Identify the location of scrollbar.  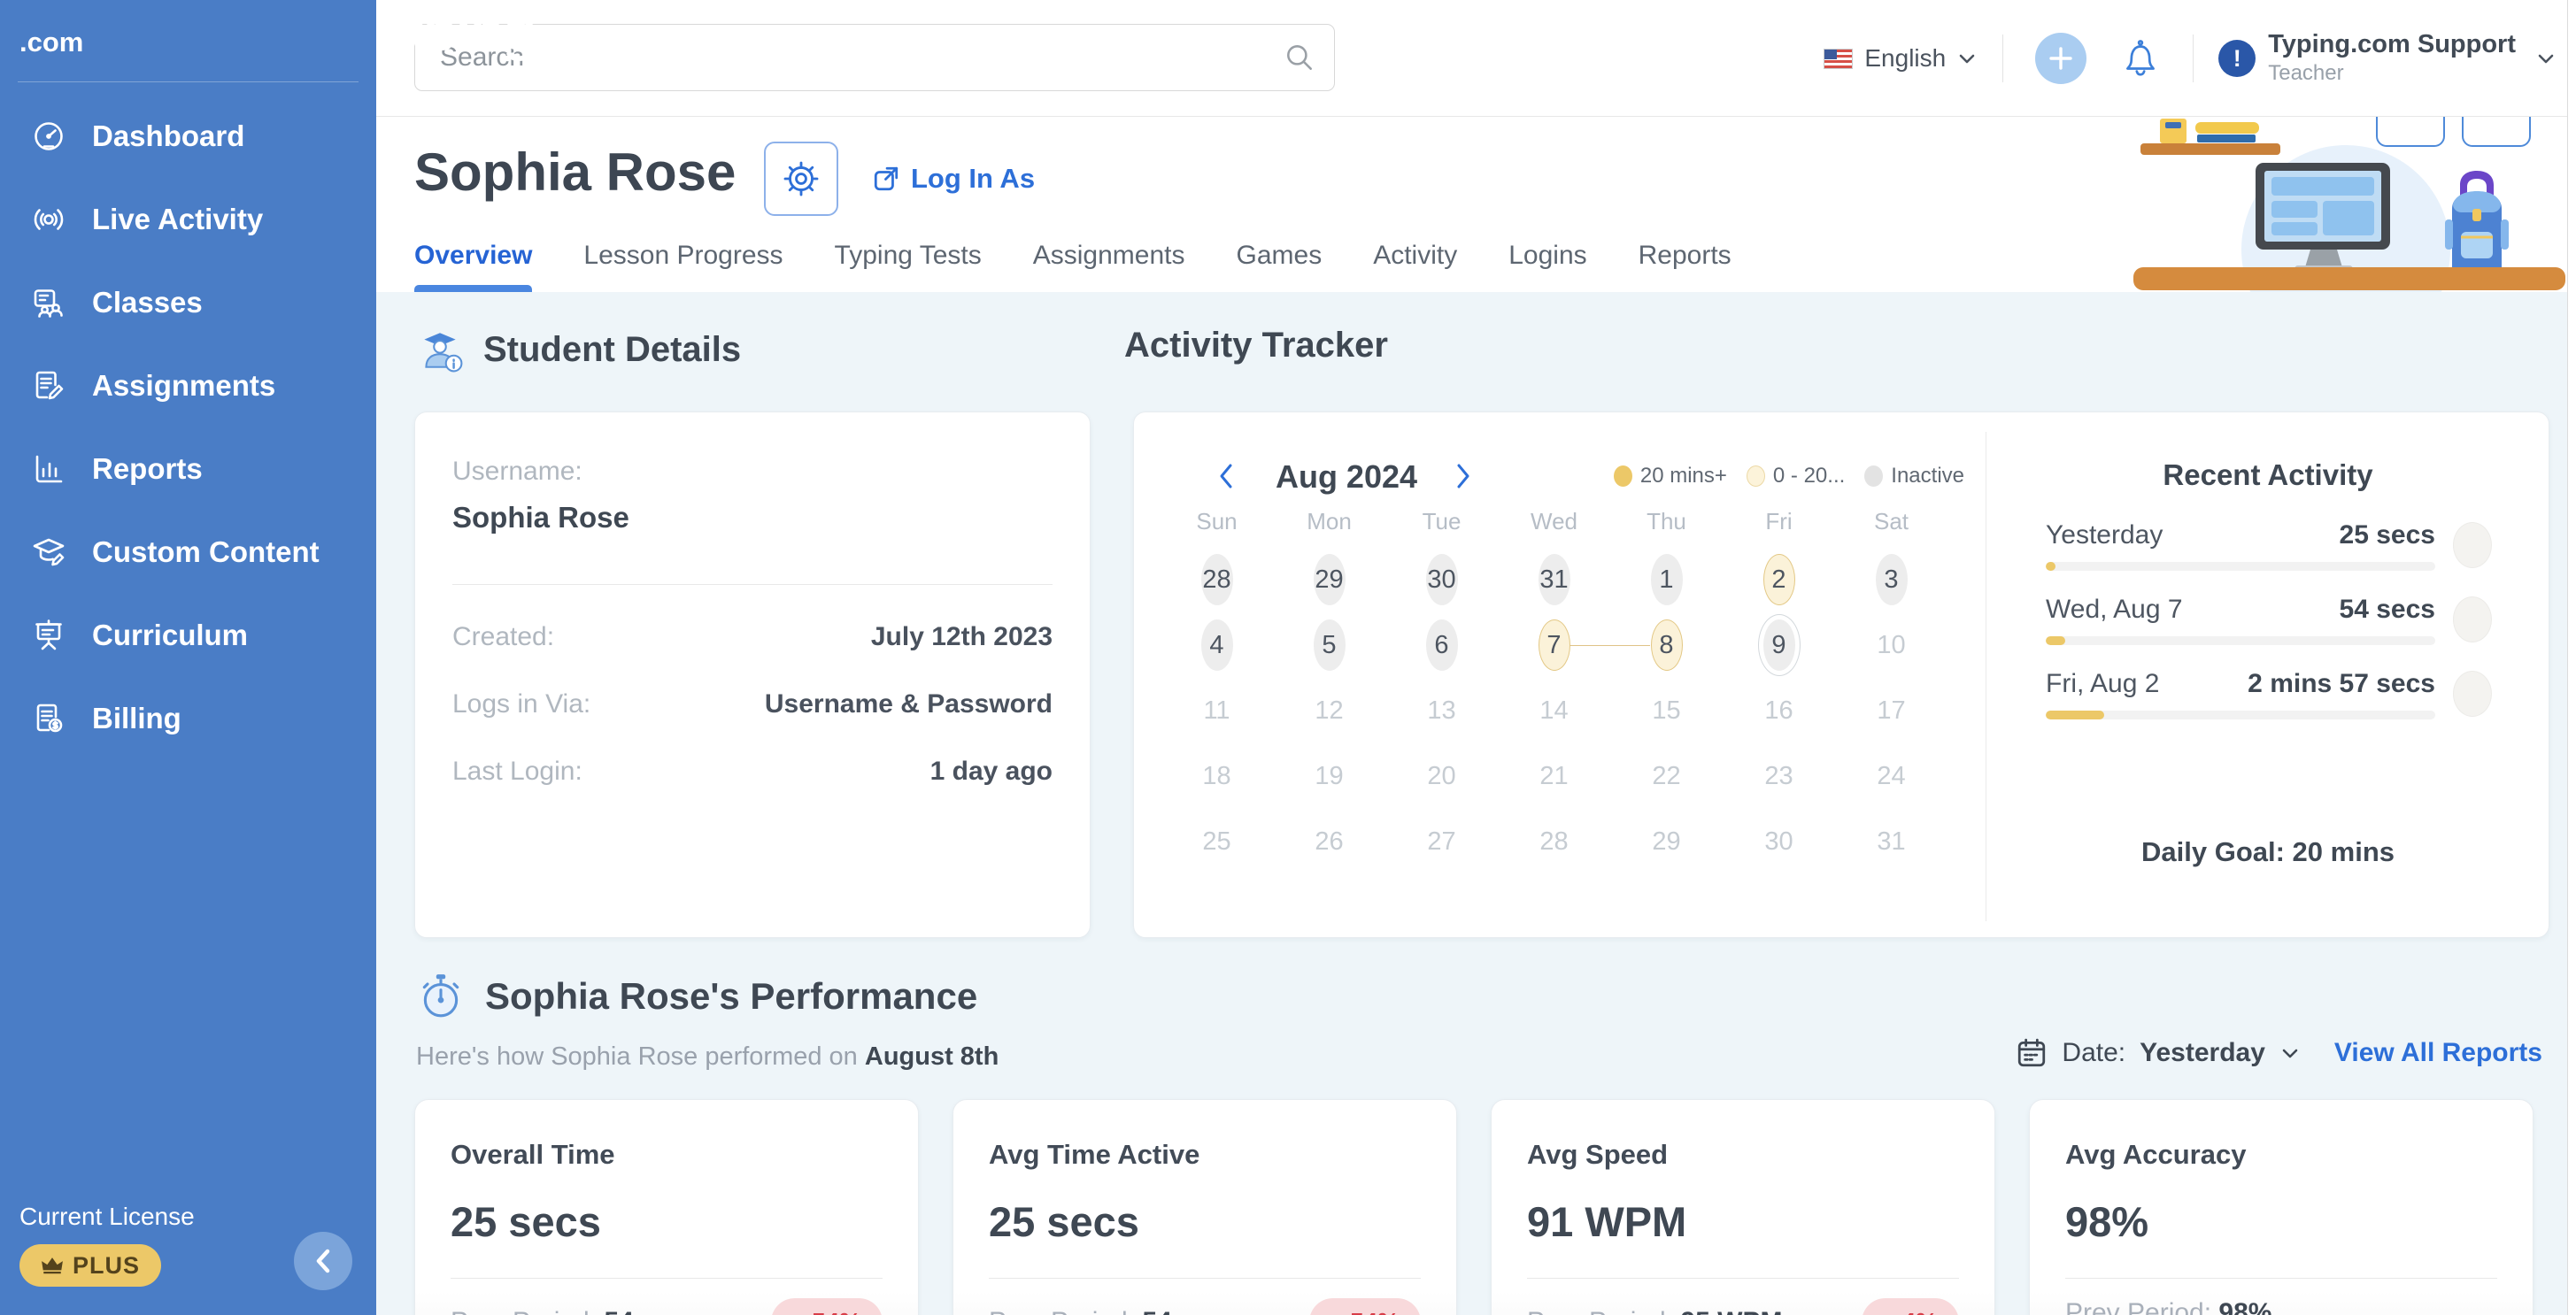
(2571, 657).